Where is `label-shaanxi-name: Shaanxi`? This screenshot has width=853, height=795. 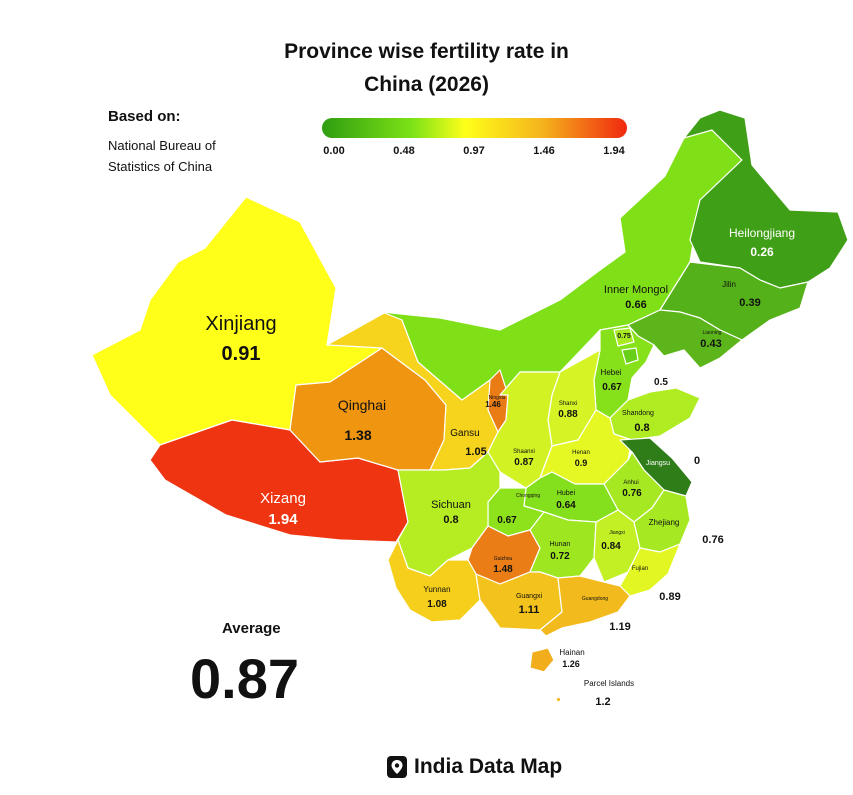 label-shaanxi-name: Shaanxi is located at coordinates (524, 452).